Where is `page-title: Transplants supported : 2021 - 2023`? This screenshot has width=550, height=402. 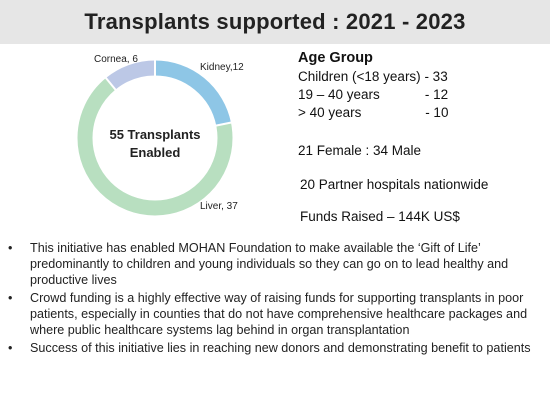 page-title: Transplants supported : 2021 - 2023 is located at coordinates (275, 21).